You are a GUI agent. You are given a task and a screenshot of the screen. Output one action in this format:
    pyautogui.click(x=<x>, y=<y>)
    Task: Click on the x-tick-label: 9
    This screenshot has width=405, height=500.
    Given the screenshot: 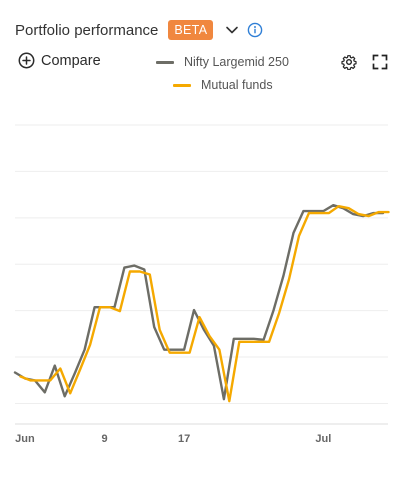 What is the action you would take?
    pyautogui.click(x=104, y=439)
    